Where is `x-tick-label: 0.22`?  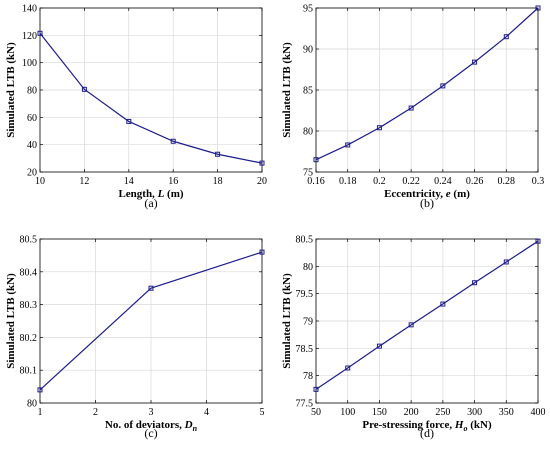 x-tick-label: 0.22 is located at coordinates (411, 181).